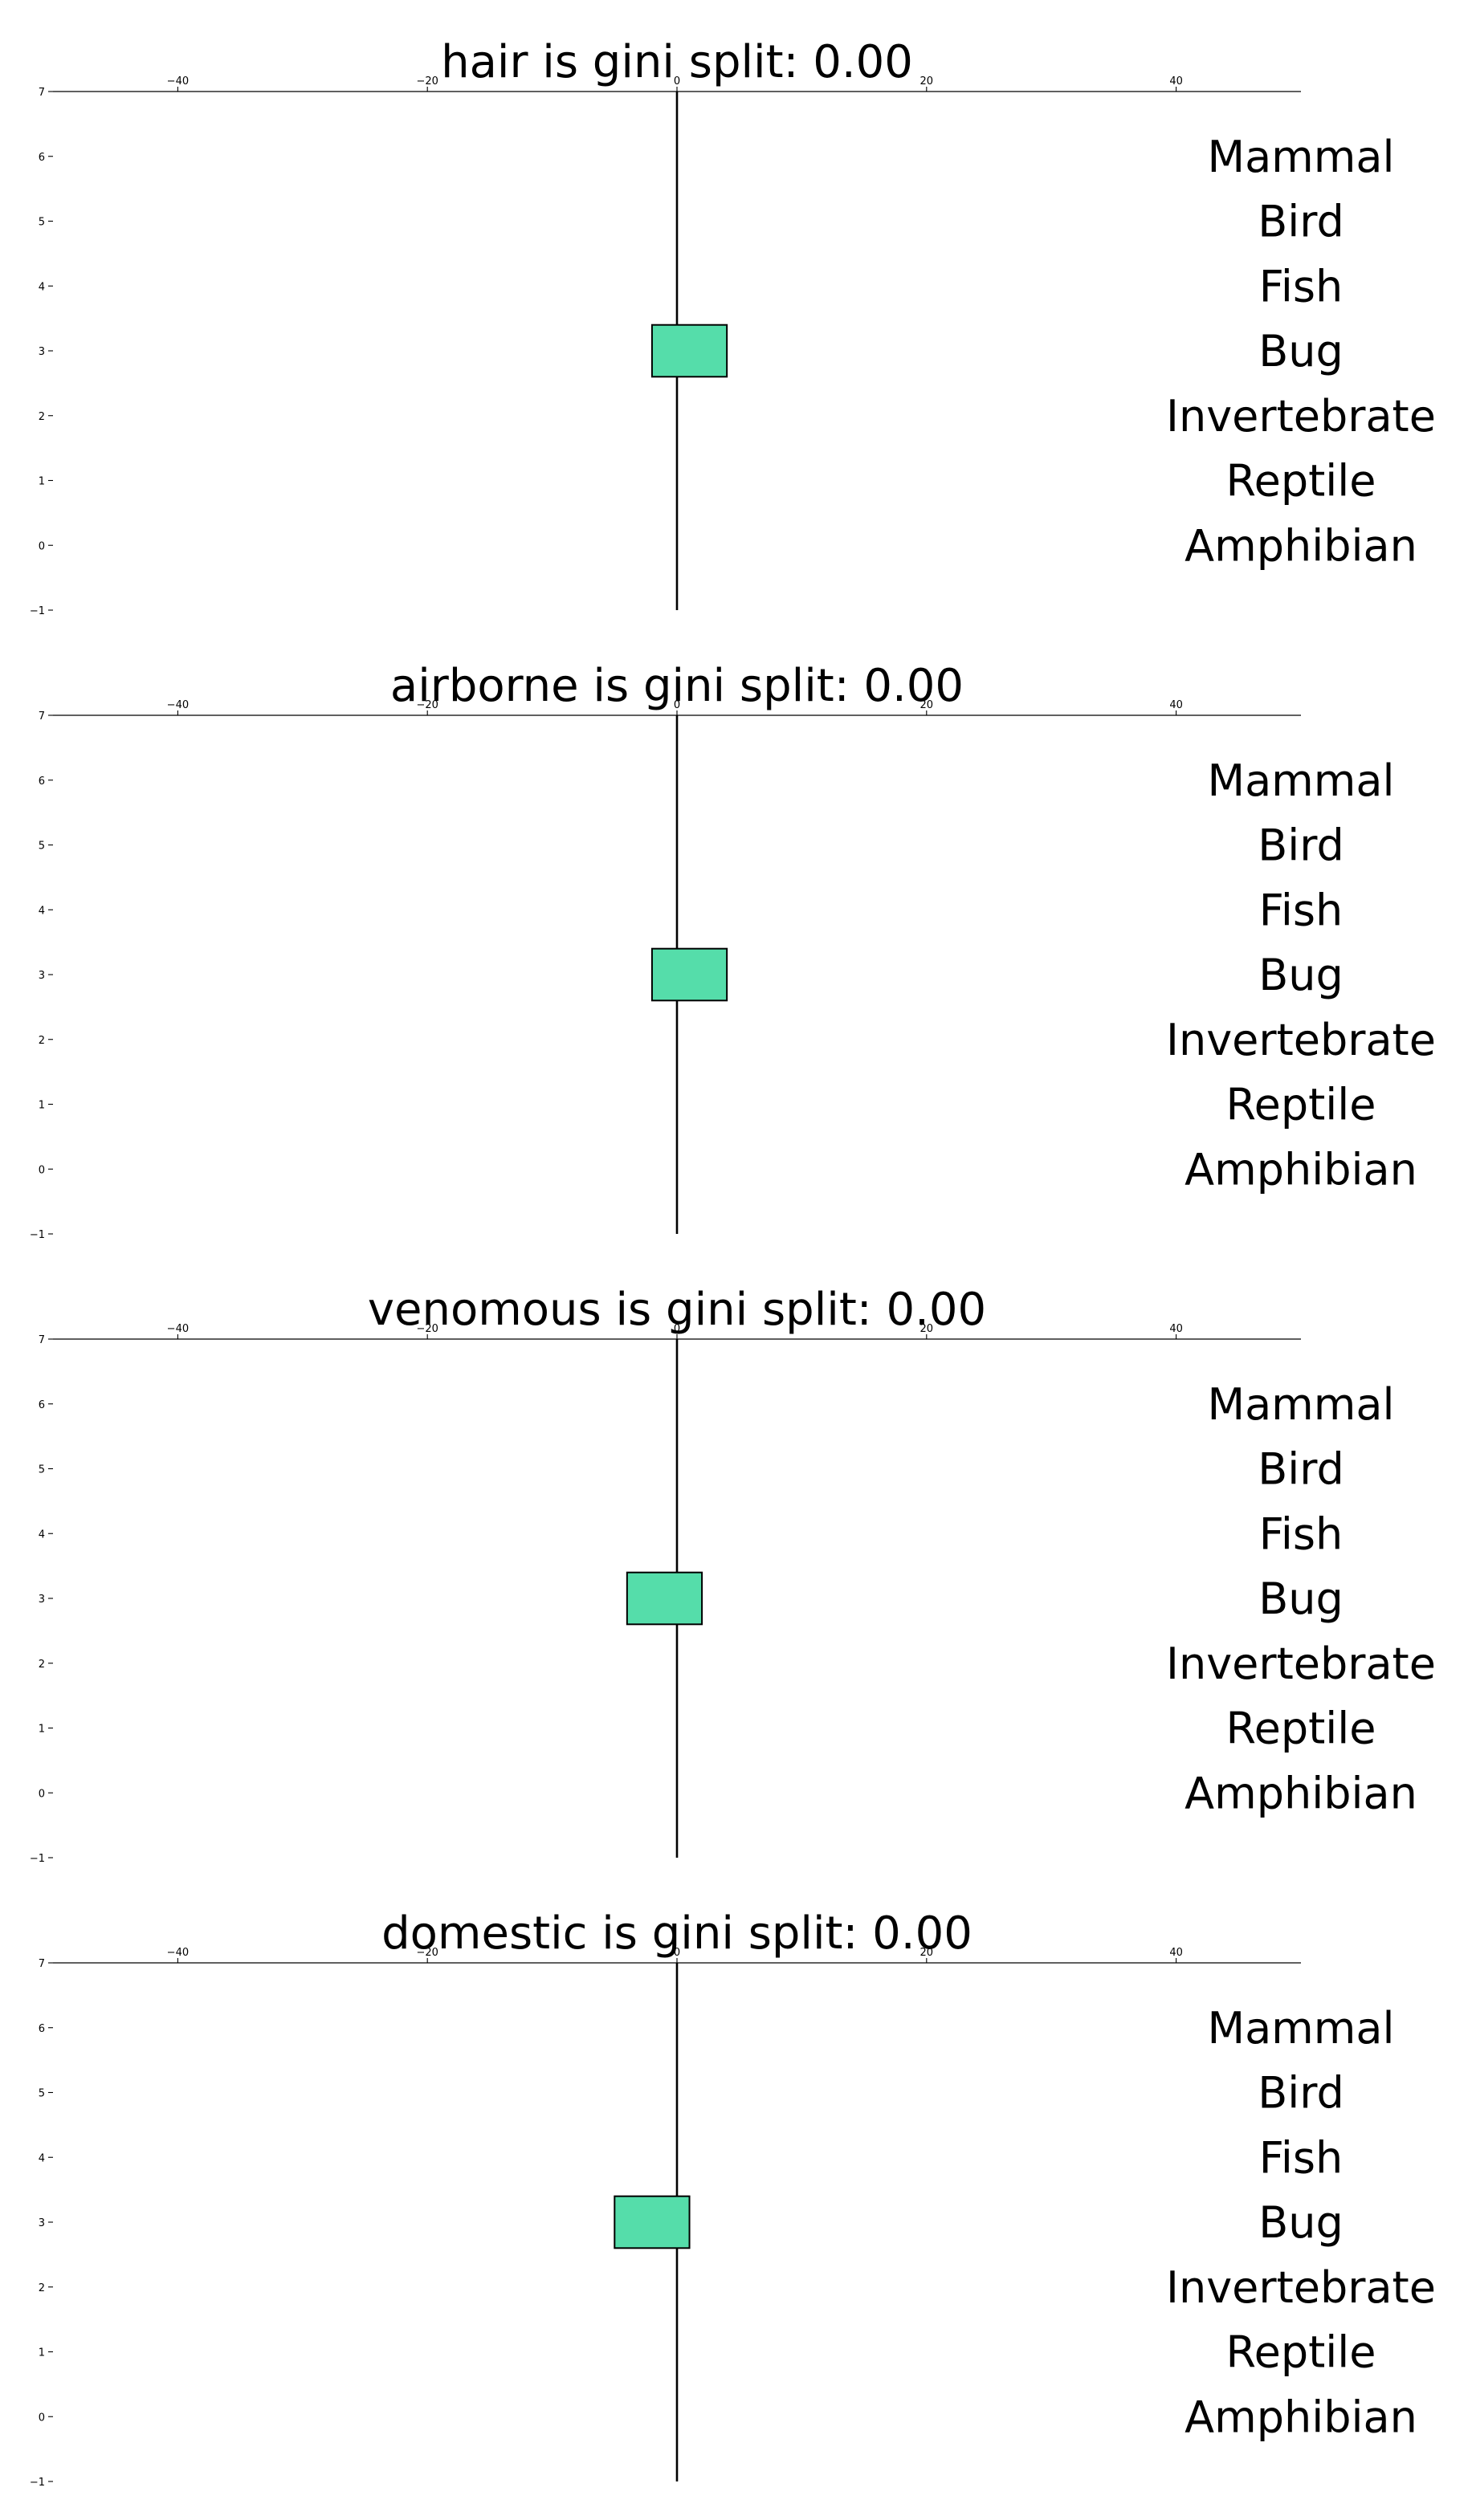  What do you see at coordinates (677, 686) in the screenshot?
I see `chart-title: airborne is gini split: 0.00` at bounding box center [677, 686].